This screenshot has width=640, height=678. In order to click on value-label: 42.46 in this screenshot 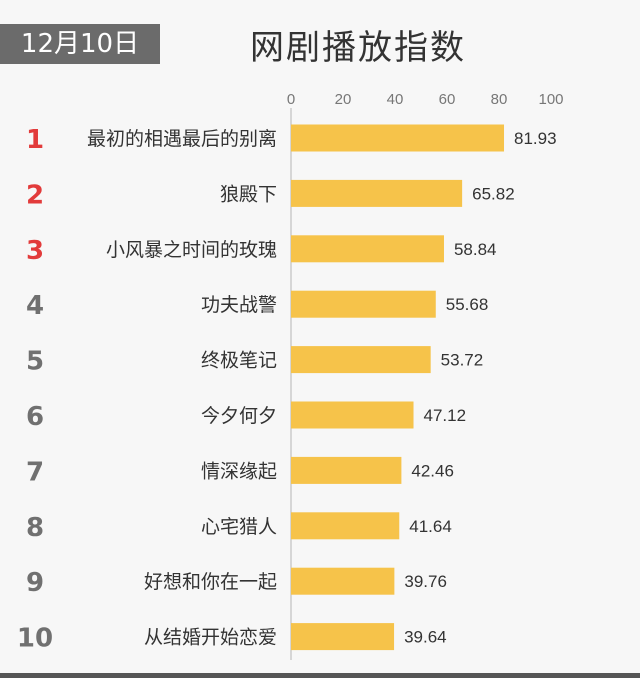, I will do `click(432, 470)`.